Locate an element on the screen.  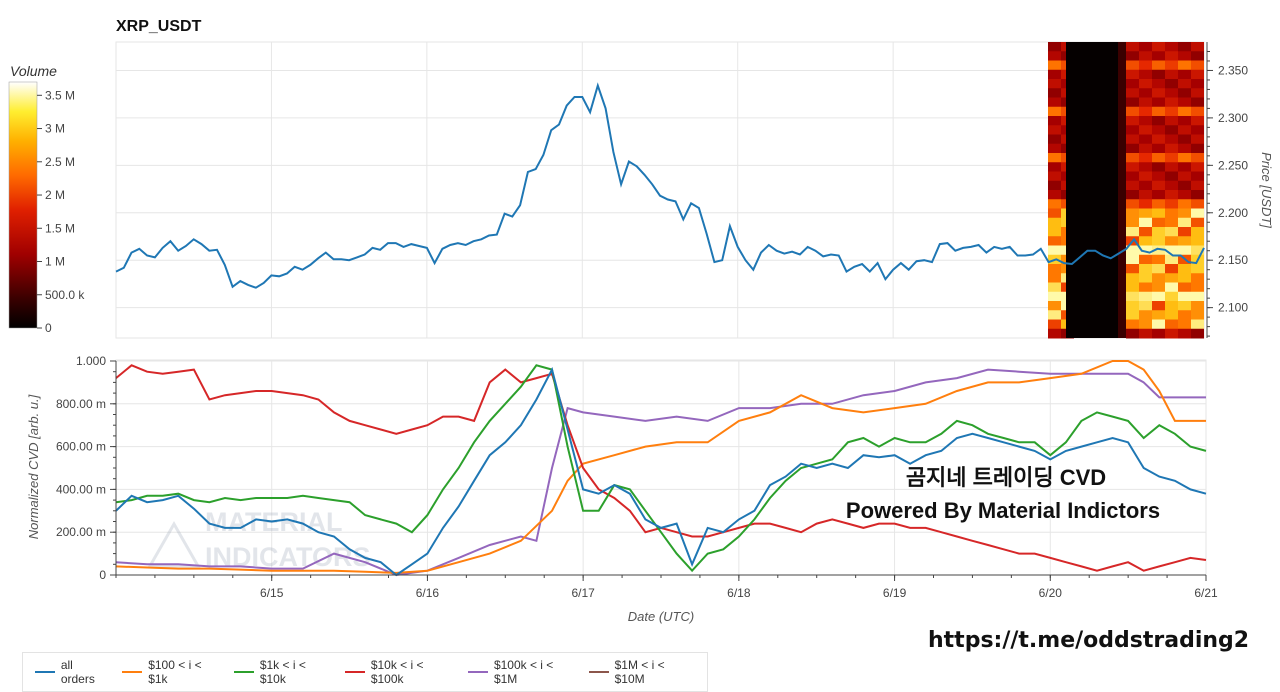
legend-item: $100 < i < $1k is located at coordinates (169, 672).